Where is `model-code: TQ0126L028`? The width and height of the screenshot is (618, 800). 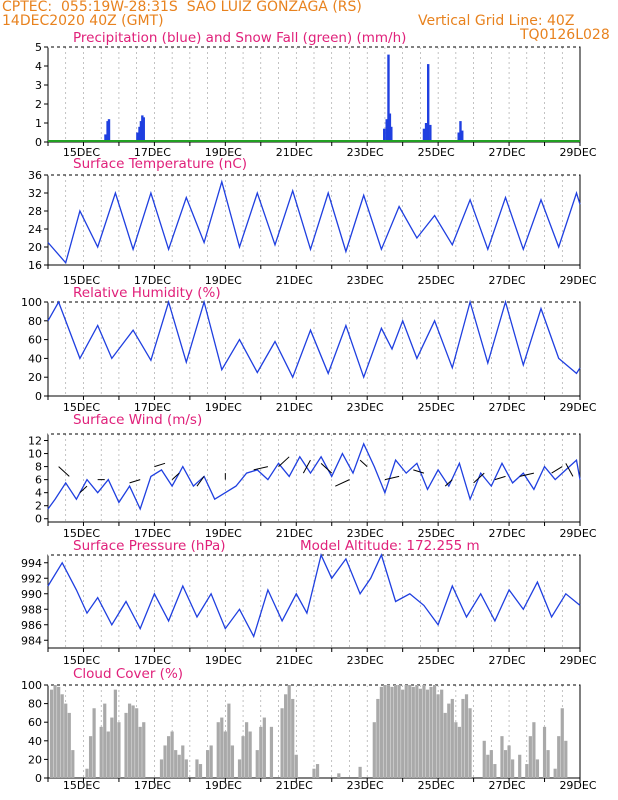
model-code: TQ0126L028 is located at coordinates (565, 35).